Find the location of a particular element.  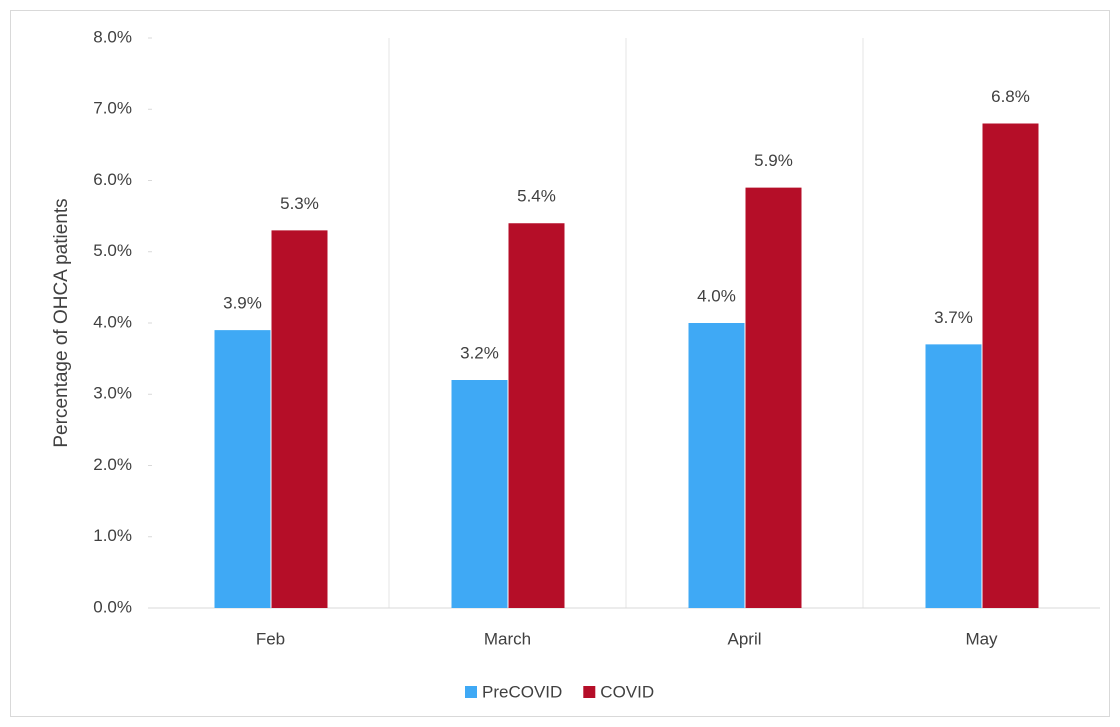

value-label: 4.0% is located at coordinates (716, 295).